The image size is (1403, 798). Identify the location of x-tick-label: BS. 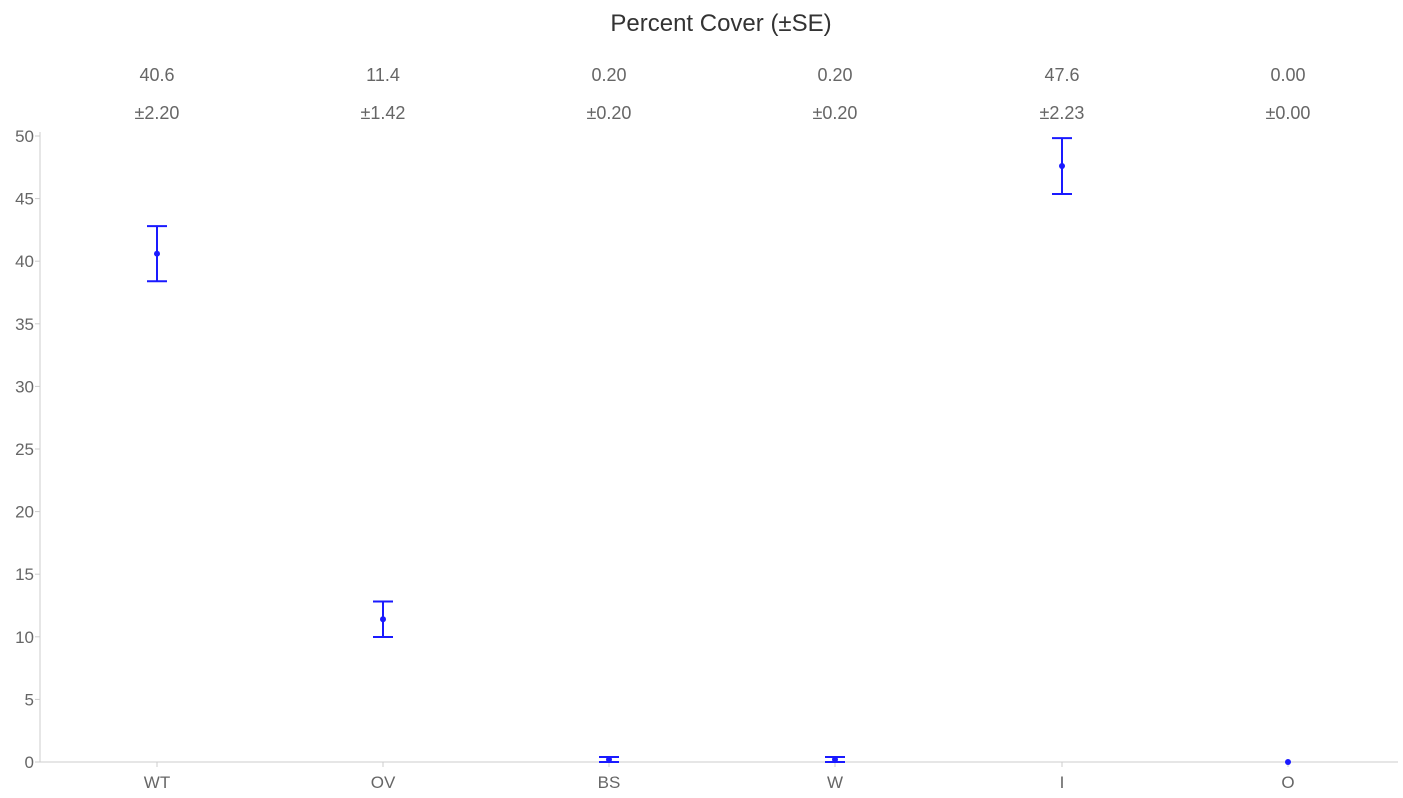
(609, 782).